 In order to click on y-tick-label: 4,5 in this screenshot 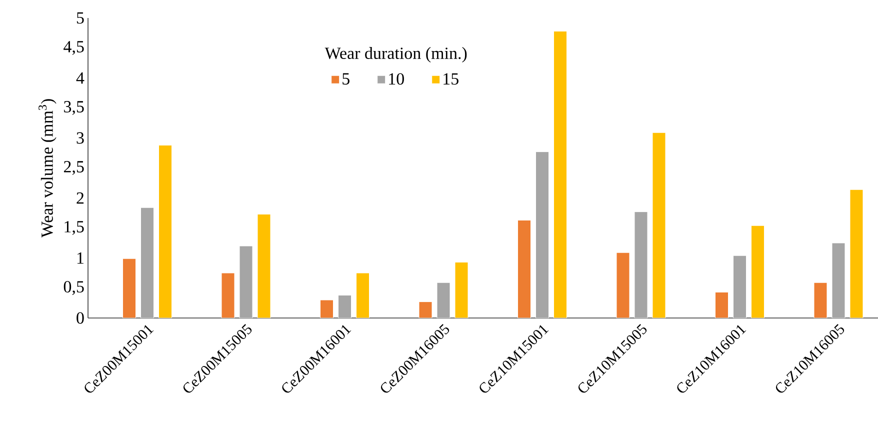, I will do `click(74, 48)`.